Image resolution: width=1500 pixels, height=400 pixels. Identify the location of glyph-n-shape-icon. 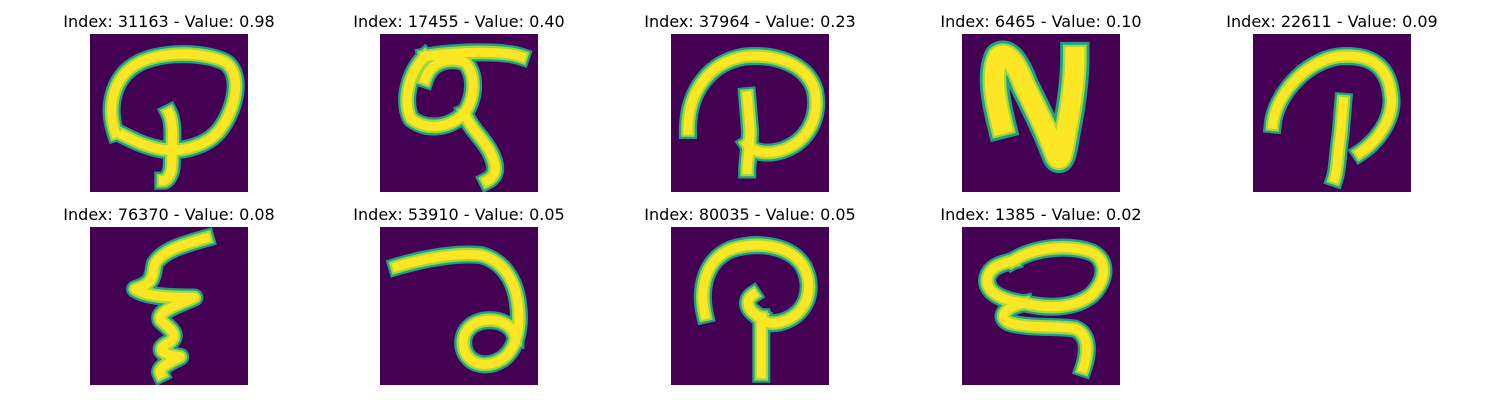
(1041, 113).